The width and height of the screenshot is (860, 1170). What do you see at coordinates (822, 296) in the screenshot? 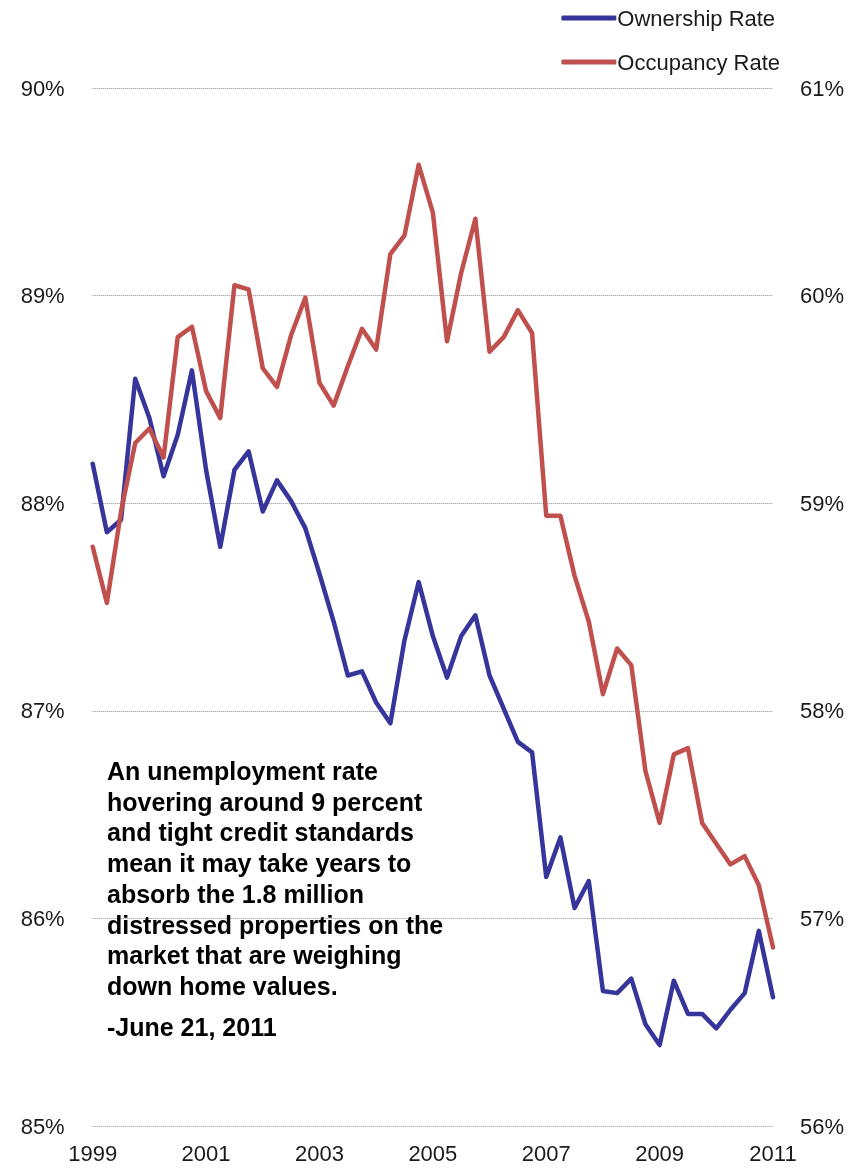
I see `y2-tick-label: 60%` at bounding box center [822, 296].